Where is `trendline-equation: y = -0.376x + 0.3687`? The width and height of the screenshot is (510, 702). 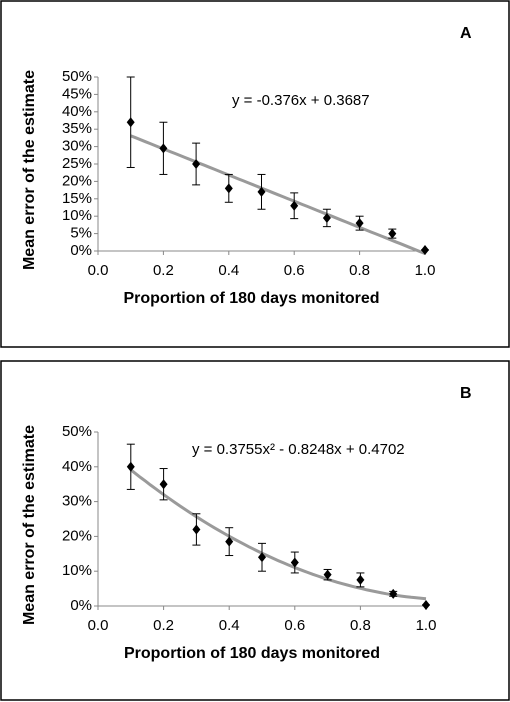 trendline-equation: y = -0.376x + 0.3687 is located at coordinates (301, 100).